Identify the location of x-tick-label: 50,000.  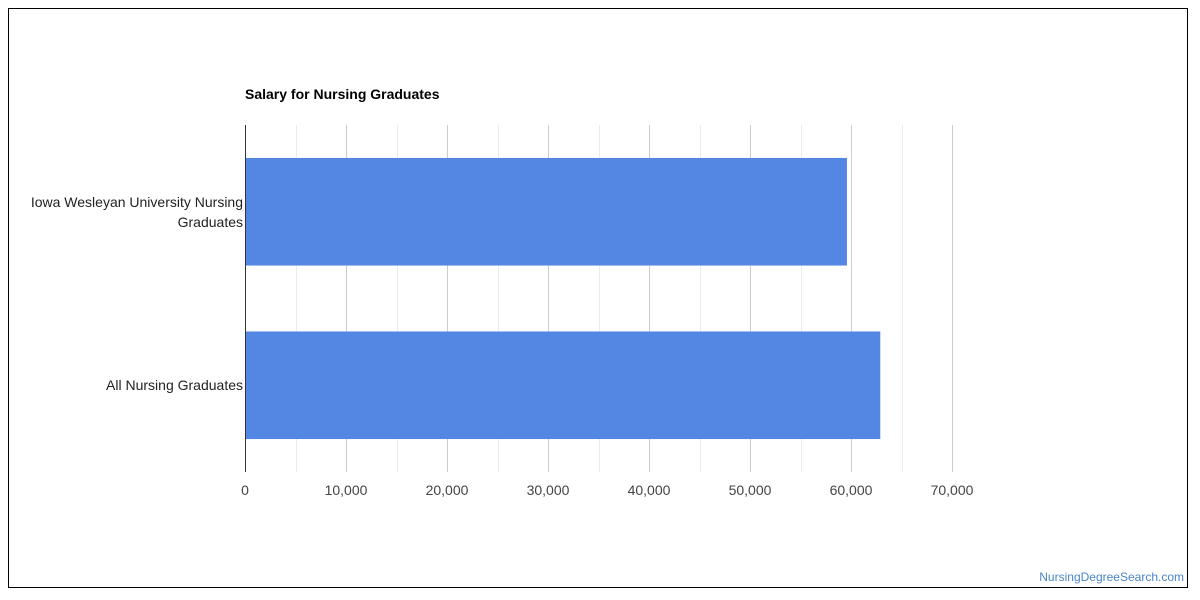
(750, 490).